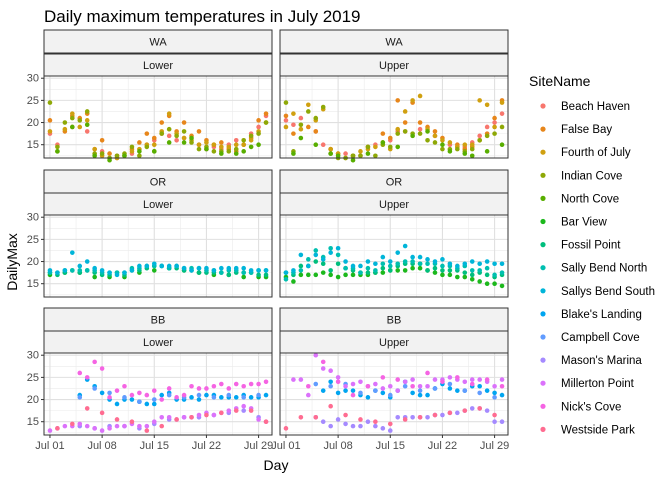 Image resolution: width=672 pixels, height=485 pixels. I want to click on facet-strip-label: Upper, so click(394, 205).